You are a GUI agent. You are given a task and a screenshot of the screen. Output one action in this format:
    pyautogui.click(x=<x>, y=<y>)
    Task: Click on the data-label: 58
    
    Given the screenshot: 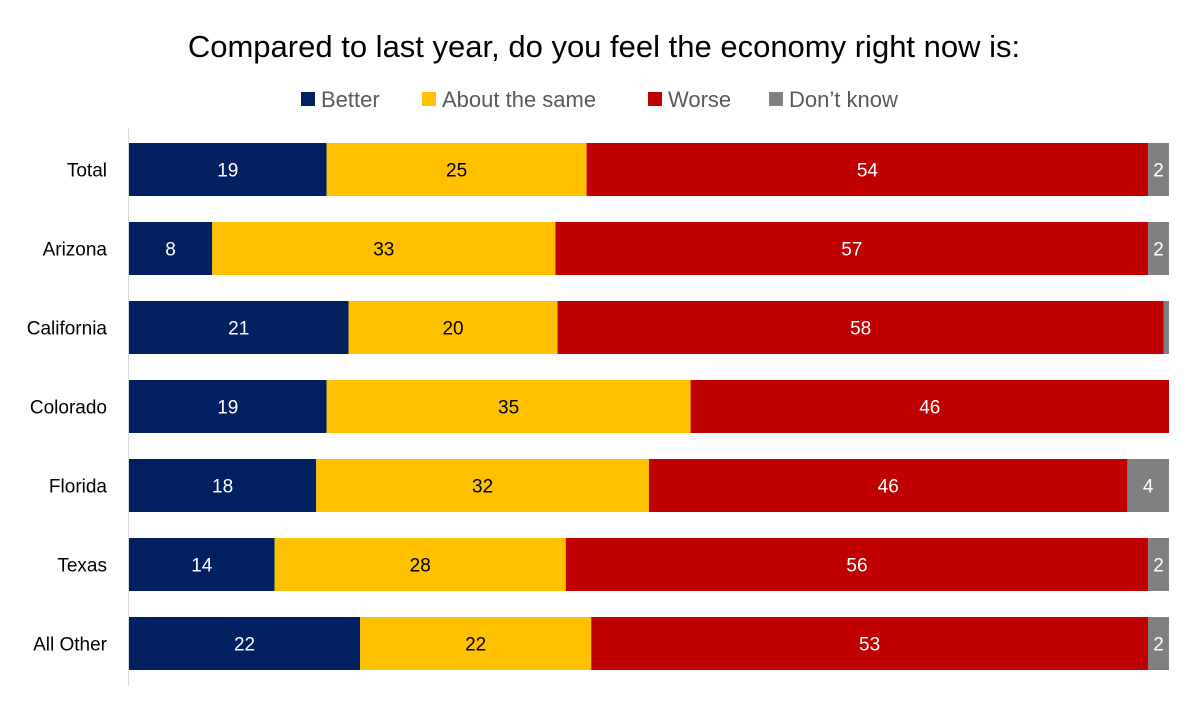 What is the action you would take?
    pyautogui.click(x=860, y=329)
    